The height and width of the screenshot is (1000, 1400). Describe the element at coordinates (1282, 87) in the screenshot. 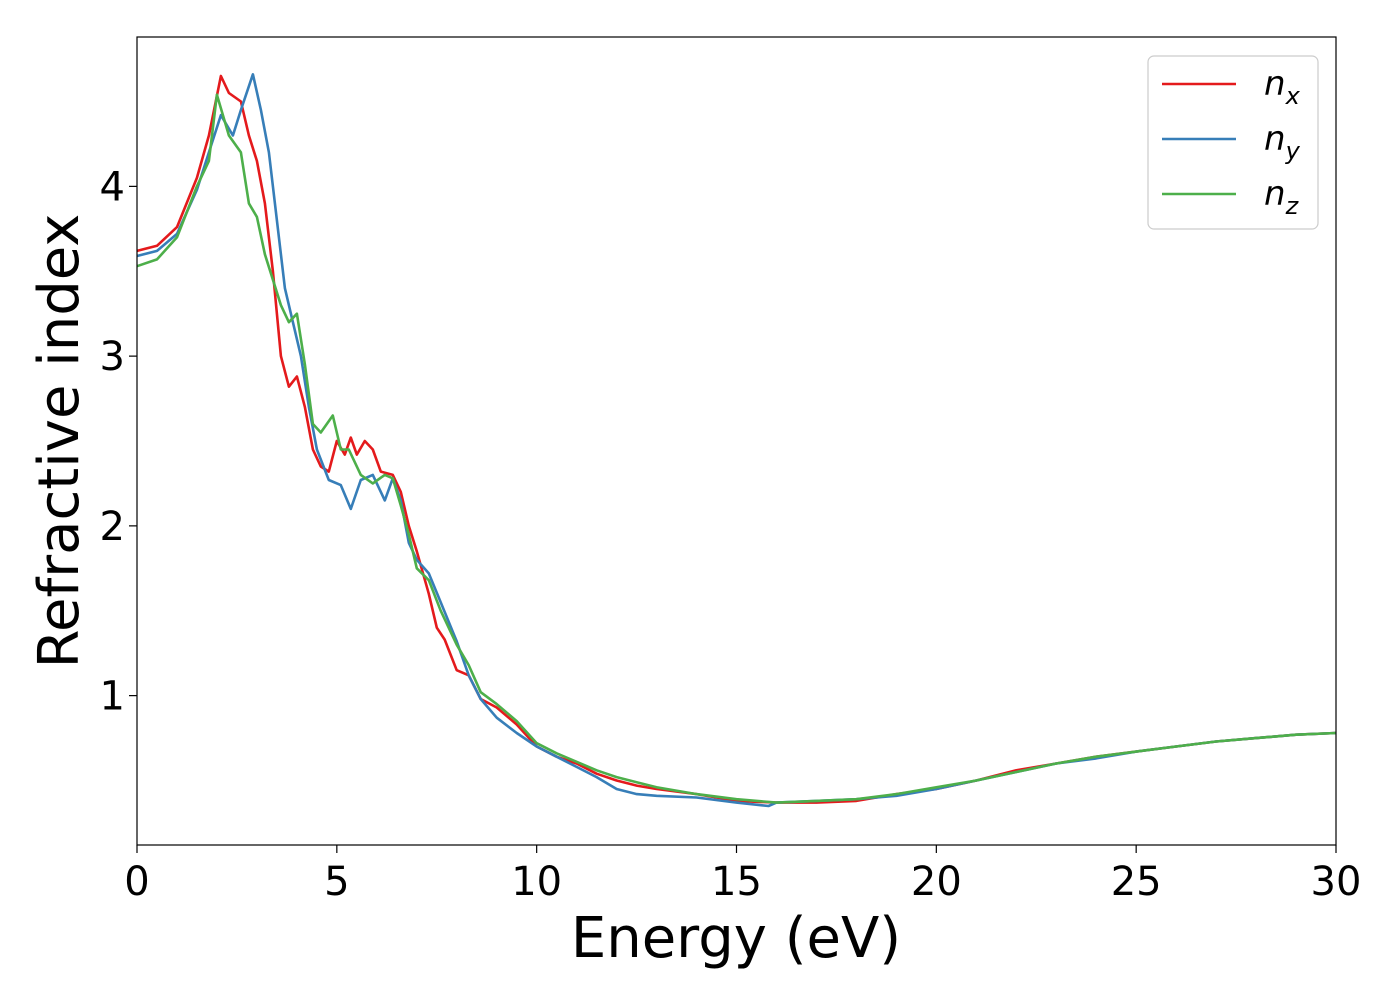

I see `legend-label-n-x: nx` at that location.